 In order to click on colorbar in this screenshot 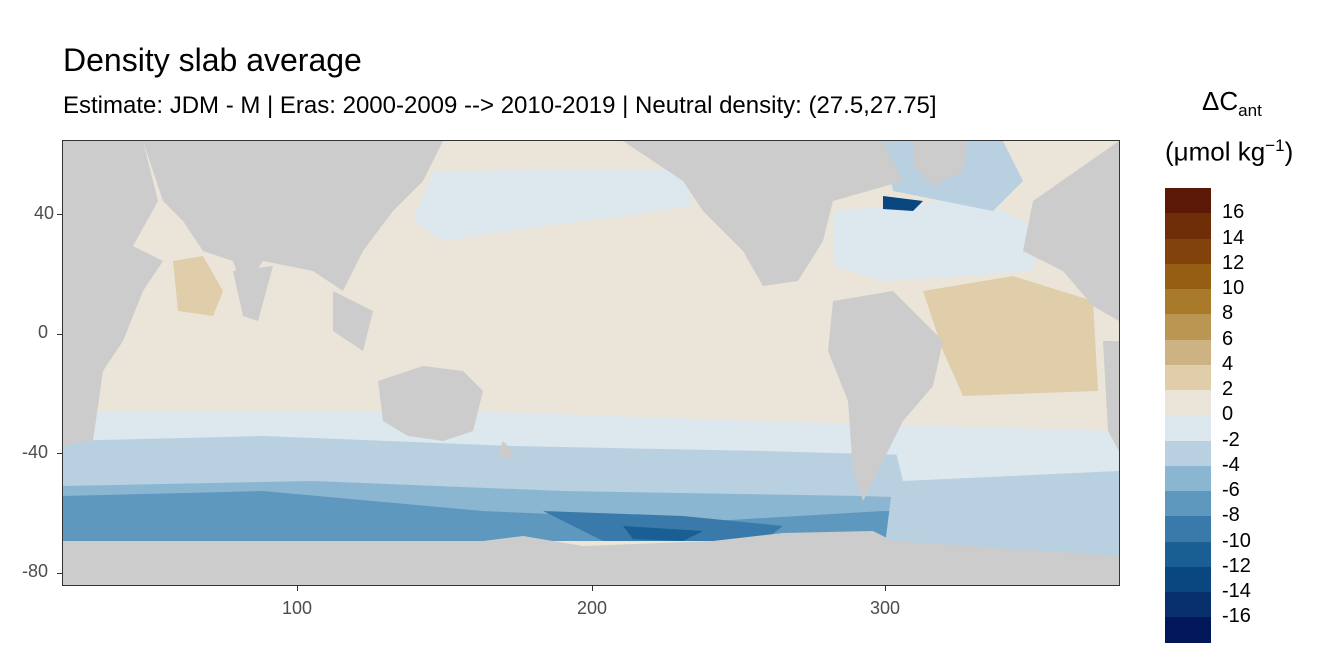, I will do `click(1188, 415)`.